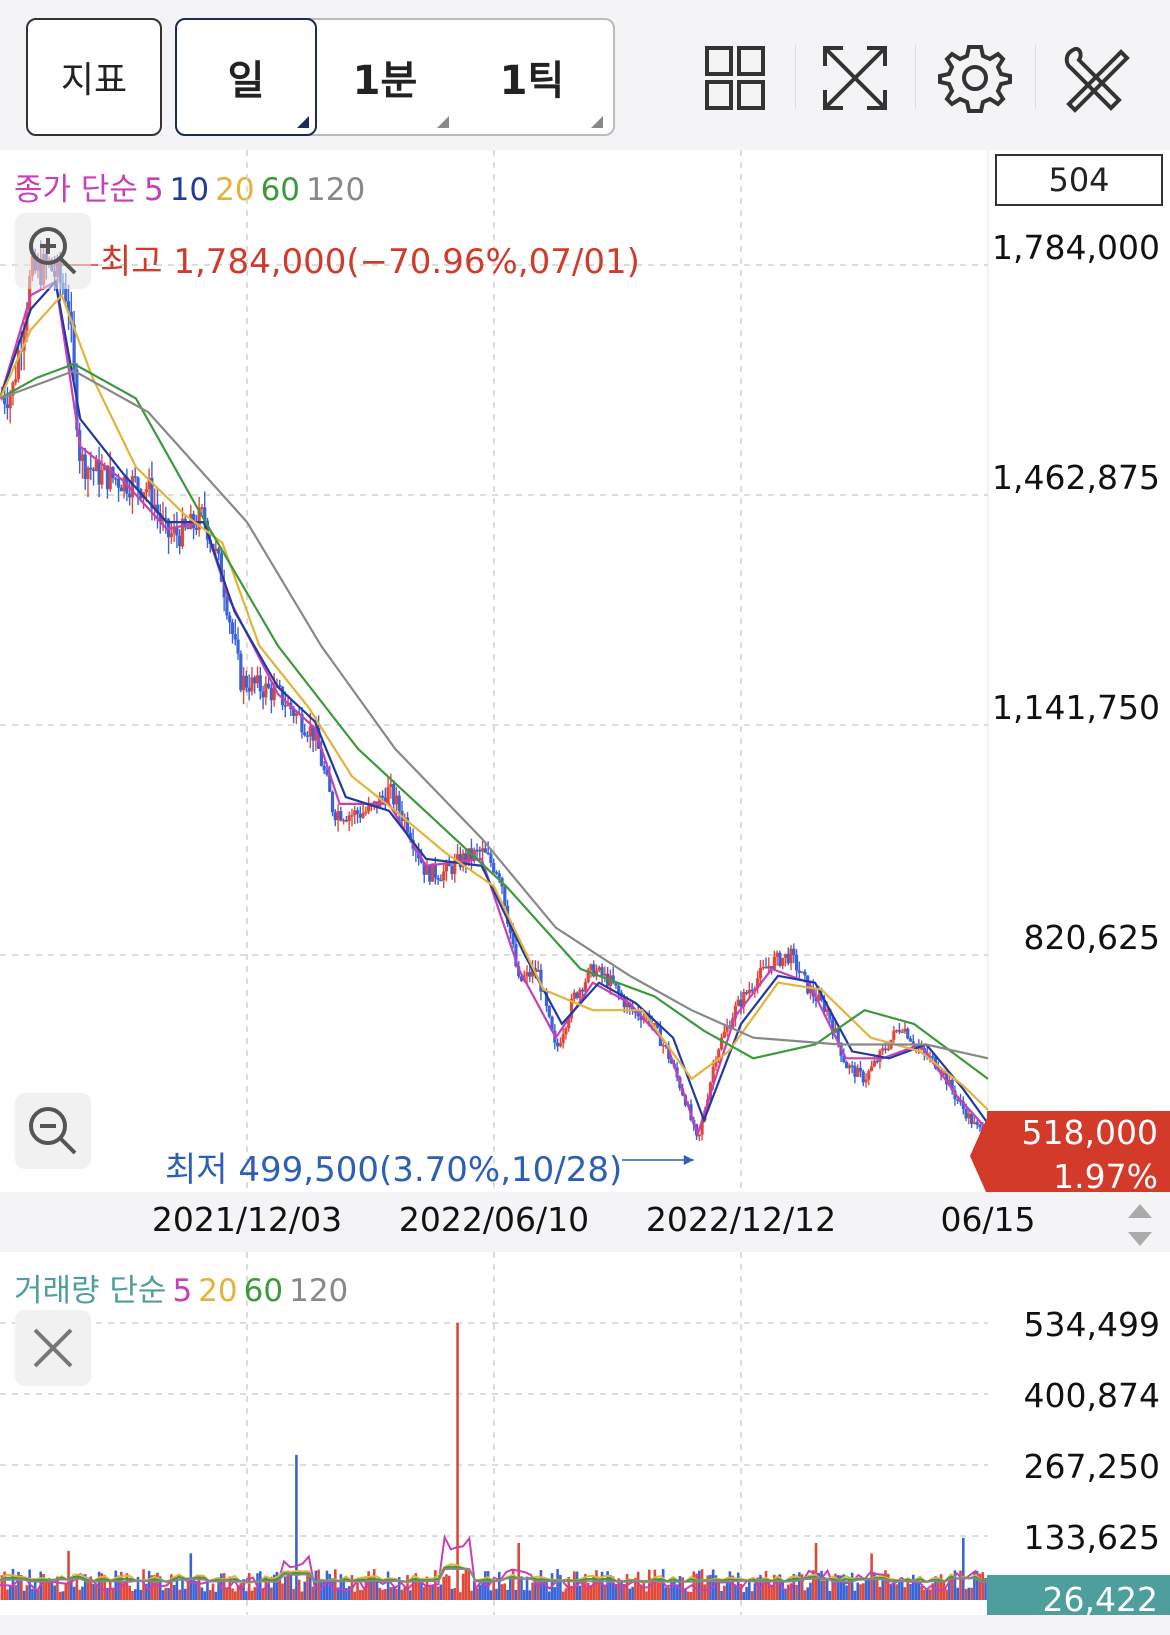 The image size is (1170, 1635). Describe the element at coordinates (394, 1170) in the screenshot. I see `low-price-annotation: 최저 499,500(3.70%,10/28)` at that location.